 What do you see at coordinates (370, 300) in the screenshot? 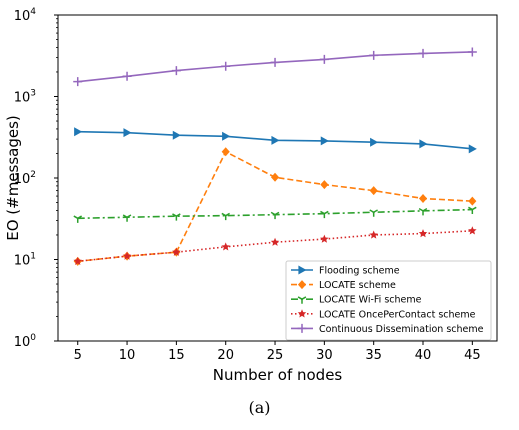
I see `legend-label: LOCATE Wi-Fi scheme` at bounding box center [370, 300].